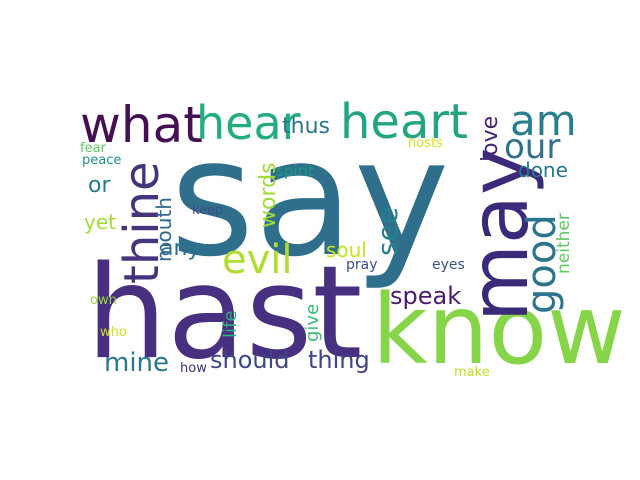  What do you see at coordinates (141, 125) in the screenshot?
I see `word-what: what` at bounding box center [141, 125].